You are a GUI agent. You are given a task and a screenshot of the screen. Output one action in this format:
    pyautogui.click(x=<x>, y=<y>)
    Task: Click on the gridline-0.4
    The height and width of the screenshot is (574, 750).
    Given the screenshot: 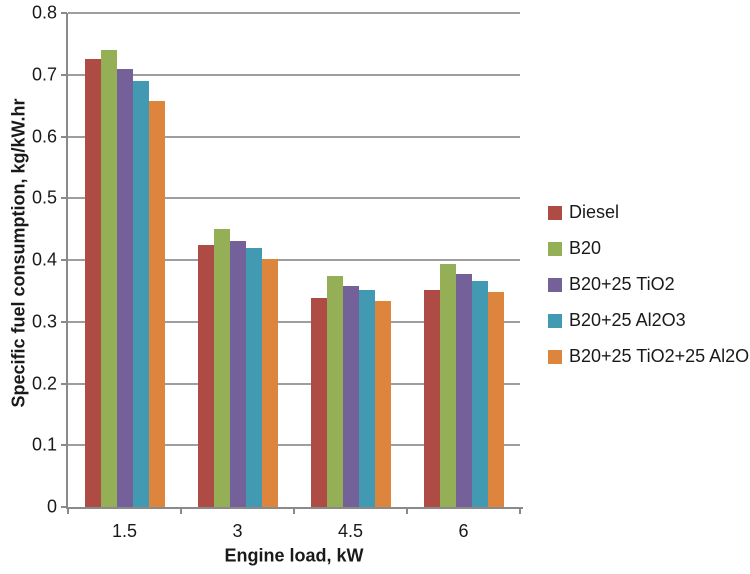 What is the action you would take?
    pyautogui.click(x=294, y=260)
    